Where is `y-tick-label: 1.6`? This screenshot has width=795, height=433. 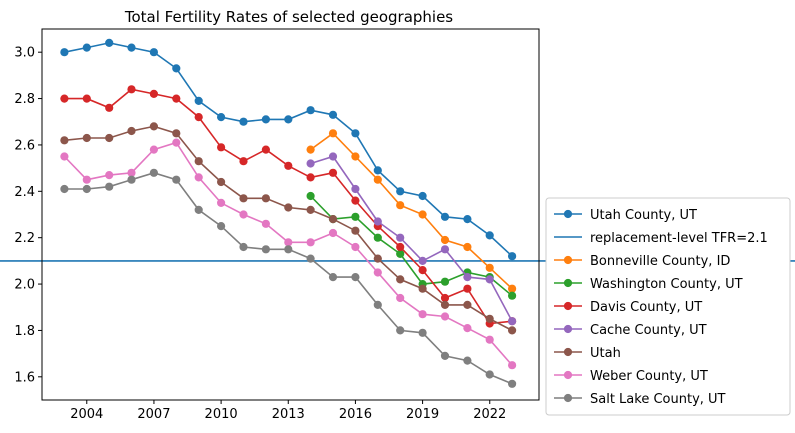 y-tick-label: 1.6 is located at coordinates (24, 377).